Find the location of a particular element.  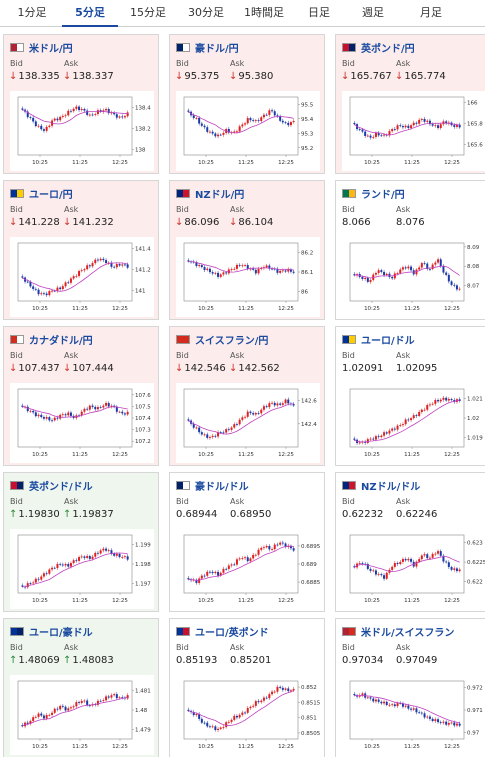

ask-price: 142.562 is located at coordinates (259, 368).